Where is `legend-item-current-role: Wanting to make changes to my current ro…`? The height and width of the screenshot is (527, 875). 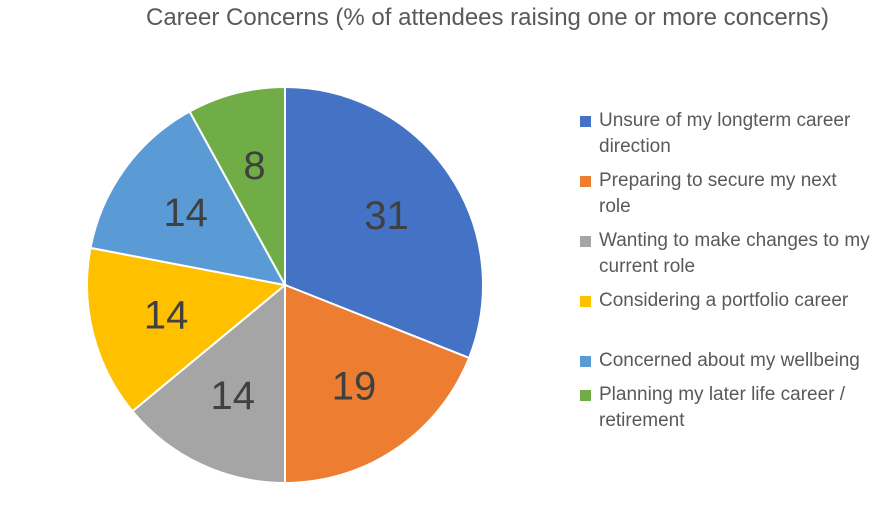
legend-item-current-role: Wanting to make changes to my current ro… is located at coordinates (725, 254).